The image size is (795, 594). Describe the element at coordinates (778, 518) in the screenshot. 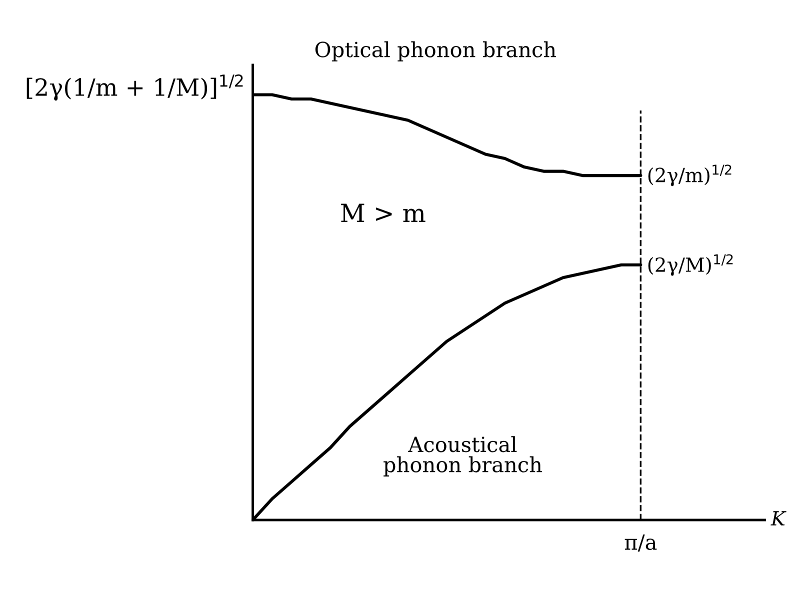

I see `text: K` at that location.